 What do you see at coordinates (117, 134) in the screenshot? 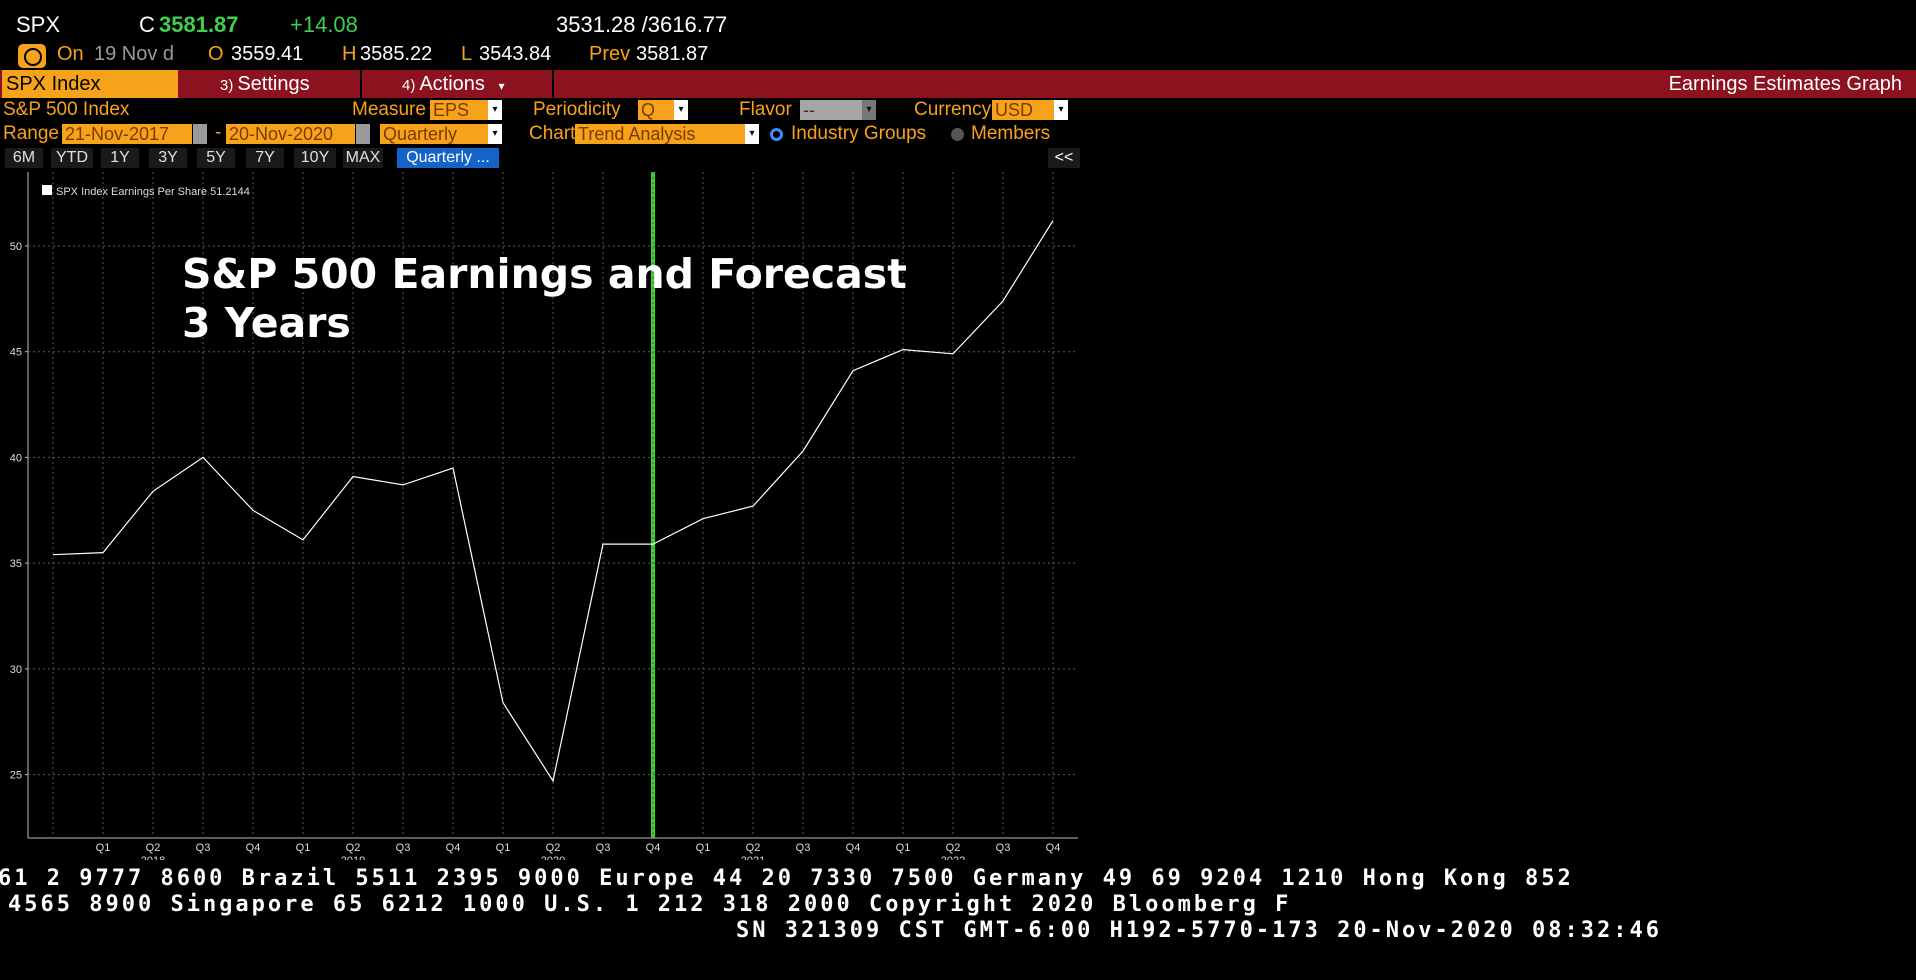
I see `start-date-value: 21-Nov-2017` at bounding box center [117, 134].